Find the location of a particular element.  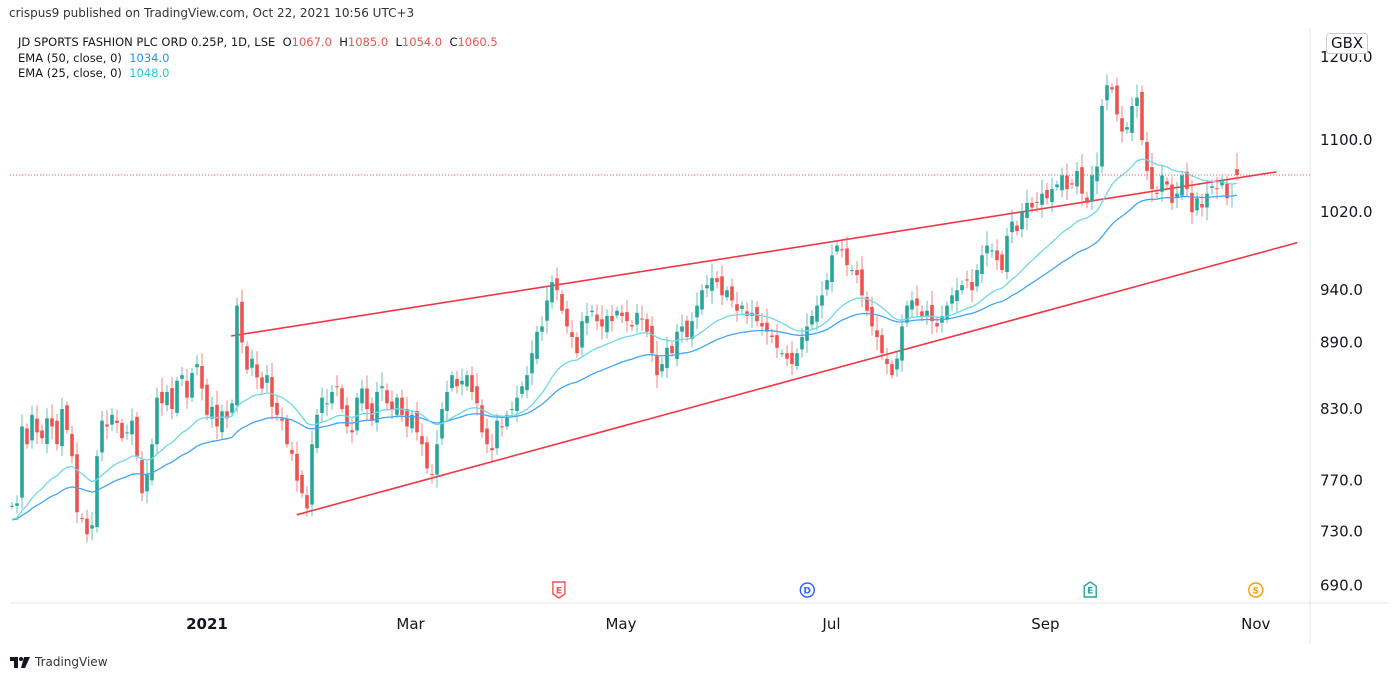

footer-brand: TradingView is located at coordinates (59, 662).